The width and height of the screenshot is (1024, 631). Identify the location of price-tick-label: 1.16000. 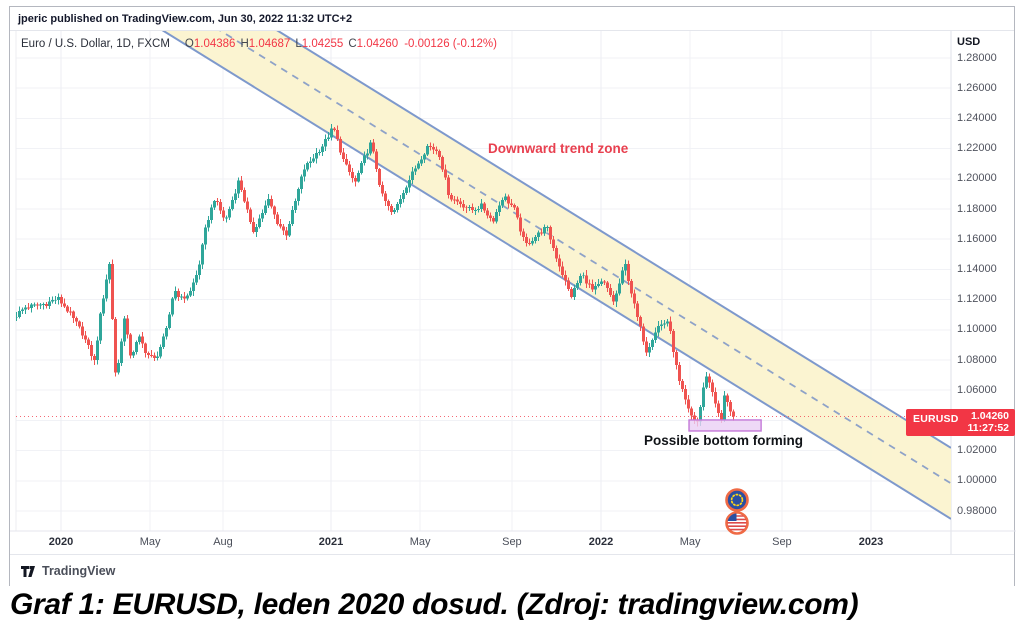
(977, 238).